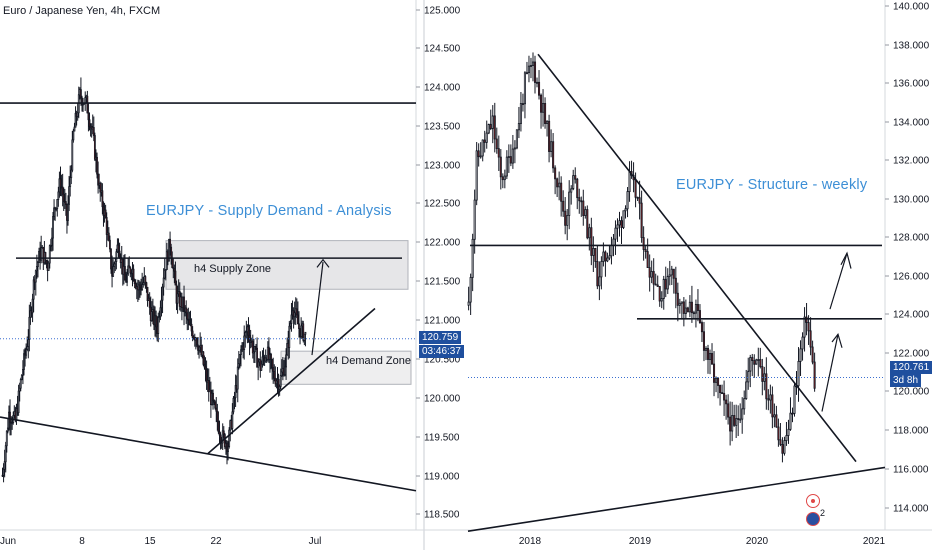  What do you see at coordinates (442, 438) in the screenshot?
I see `price-tick-label: 119.500` at bounding box center [442, 438].